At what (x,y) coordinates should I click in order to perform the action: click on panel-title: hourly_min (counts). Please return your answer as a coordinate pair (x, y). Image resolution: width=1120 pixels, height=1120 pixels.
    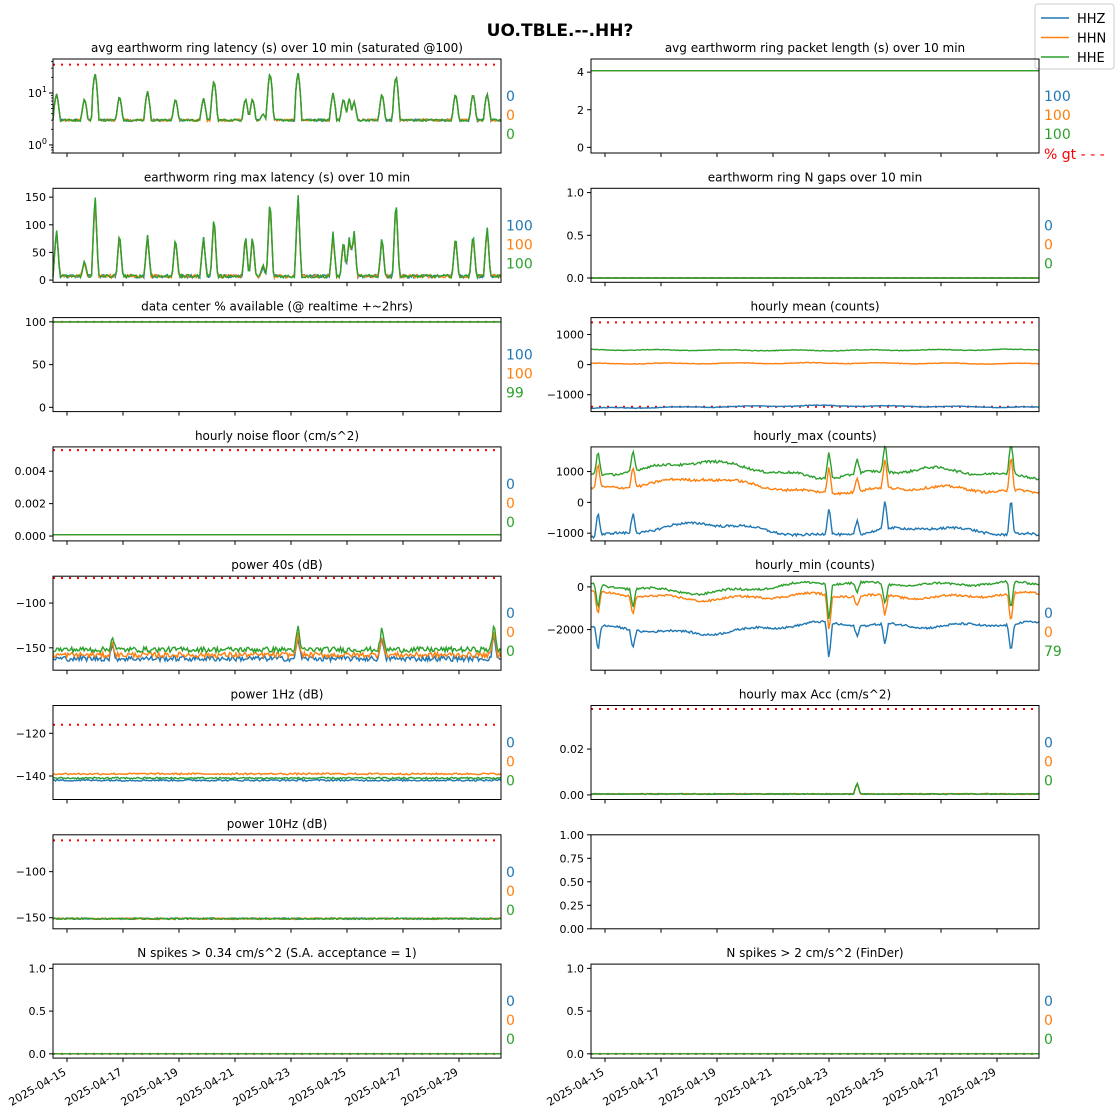
    Looking at the image, I should click on (815, 565).